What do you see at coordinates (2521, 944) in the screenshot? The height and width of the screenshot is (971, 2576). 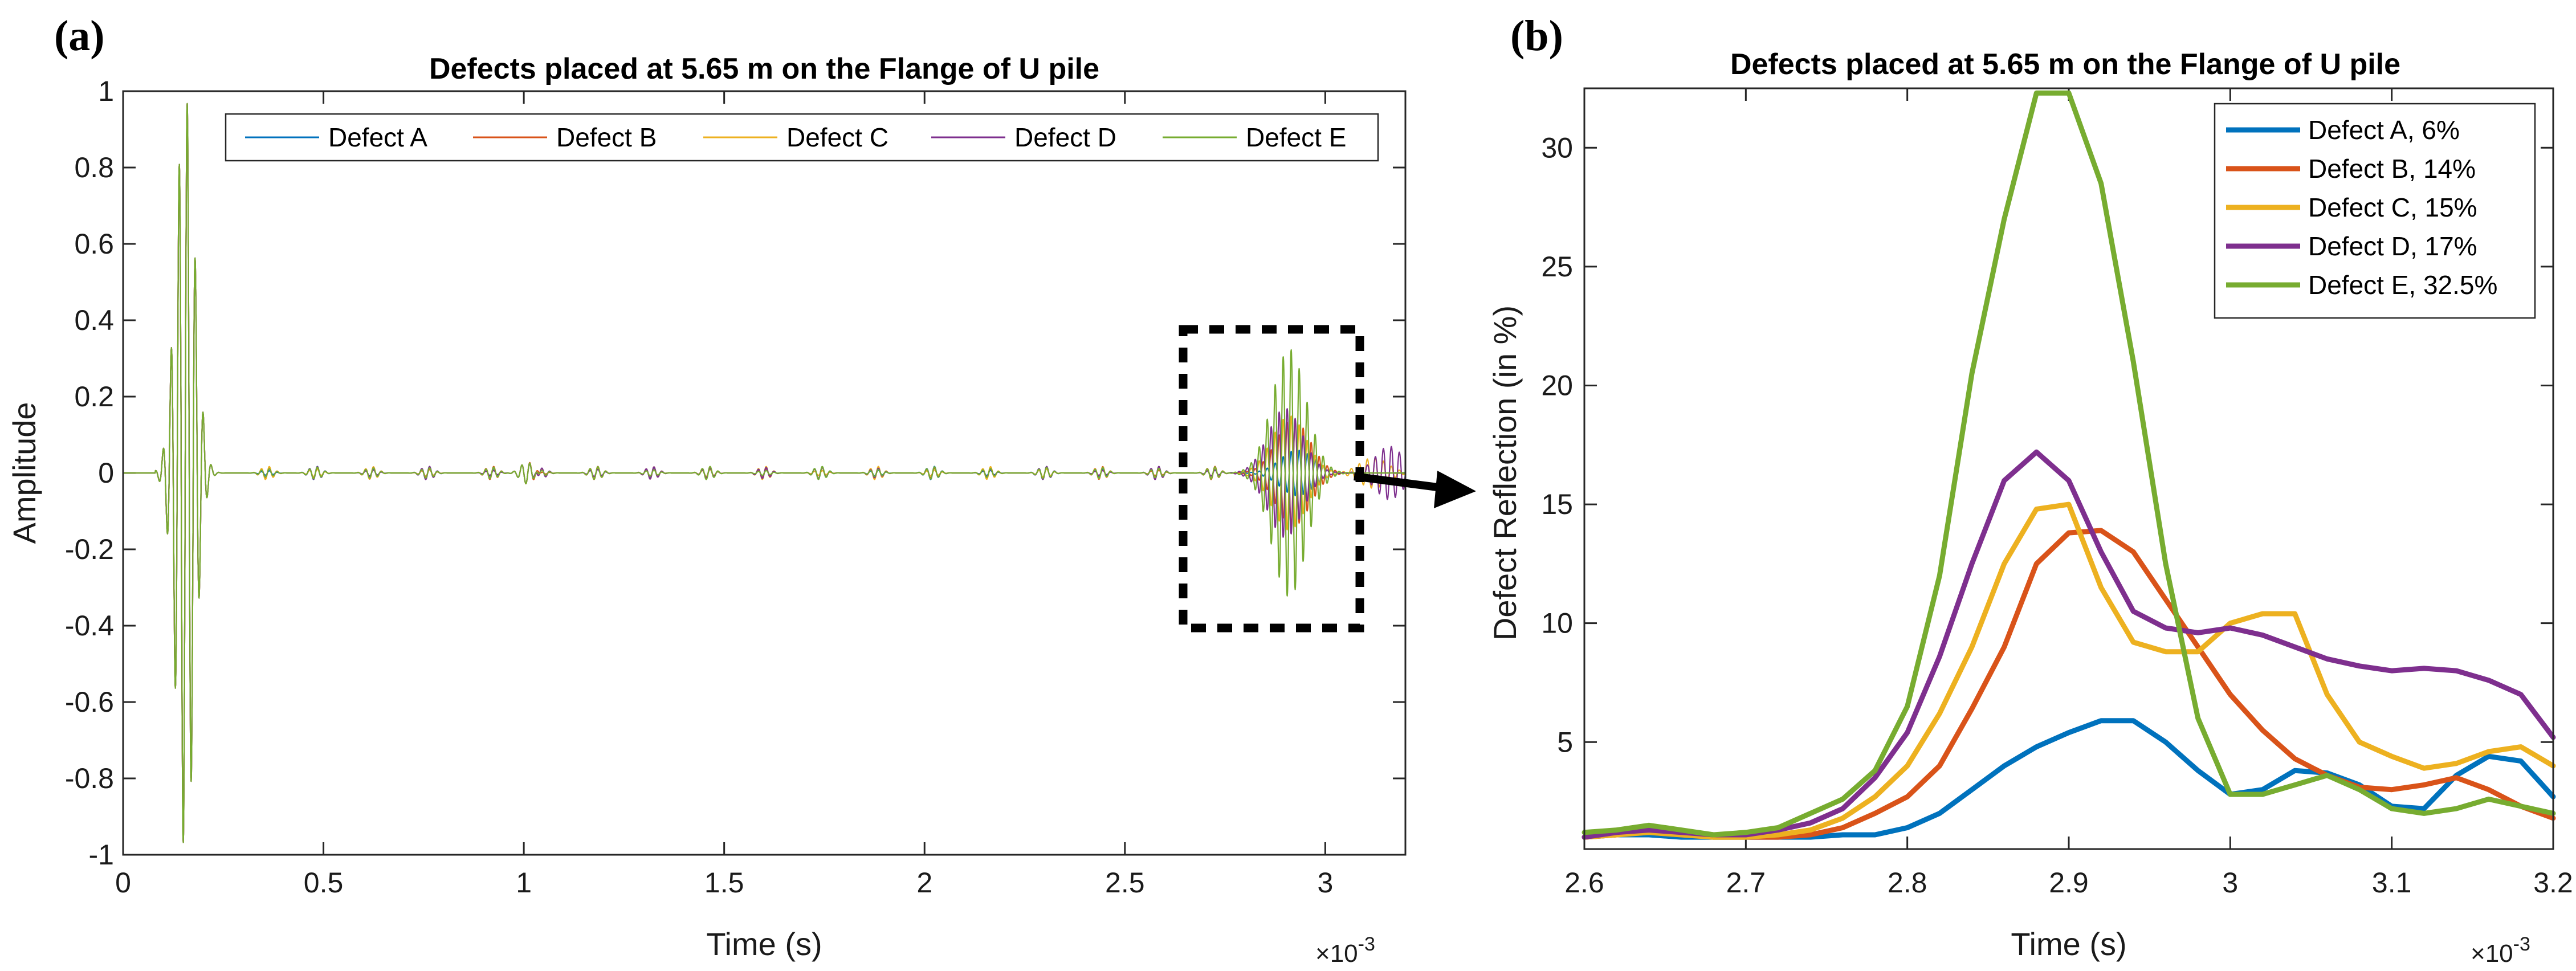 I see `panel-b-x-multiplier-exp: -3` at bounding box center [2521, 944].